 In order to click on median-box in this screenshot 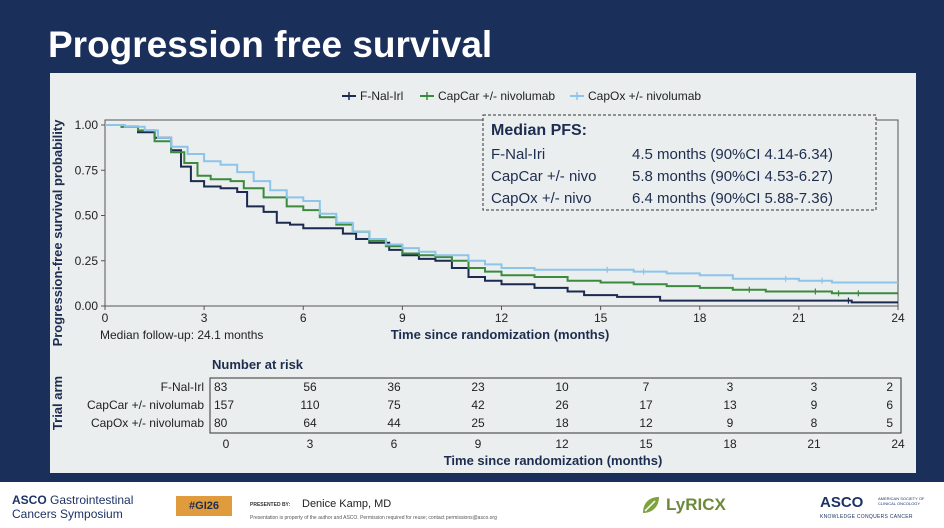, I will do `click(679, 162)`.